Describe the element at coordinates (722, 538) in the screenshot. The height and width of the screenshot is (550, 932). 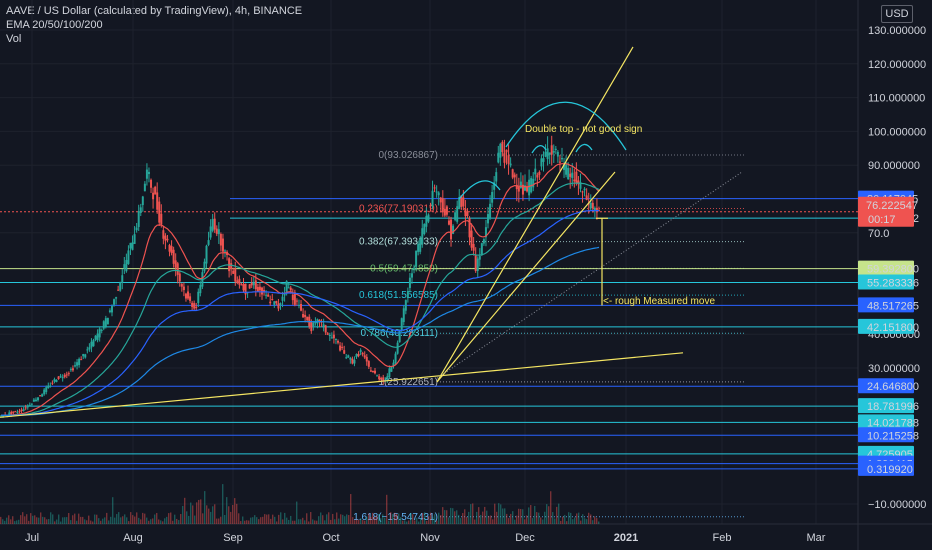
I see `time-tick-label: Feb` at that location.